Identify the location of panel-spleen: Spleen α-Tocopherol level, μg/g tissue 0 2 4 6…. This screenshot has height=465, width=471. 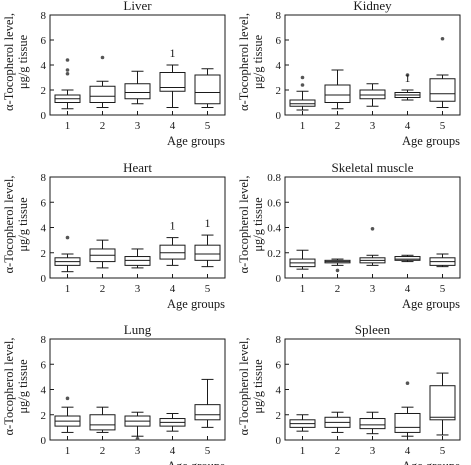
(349, 393).